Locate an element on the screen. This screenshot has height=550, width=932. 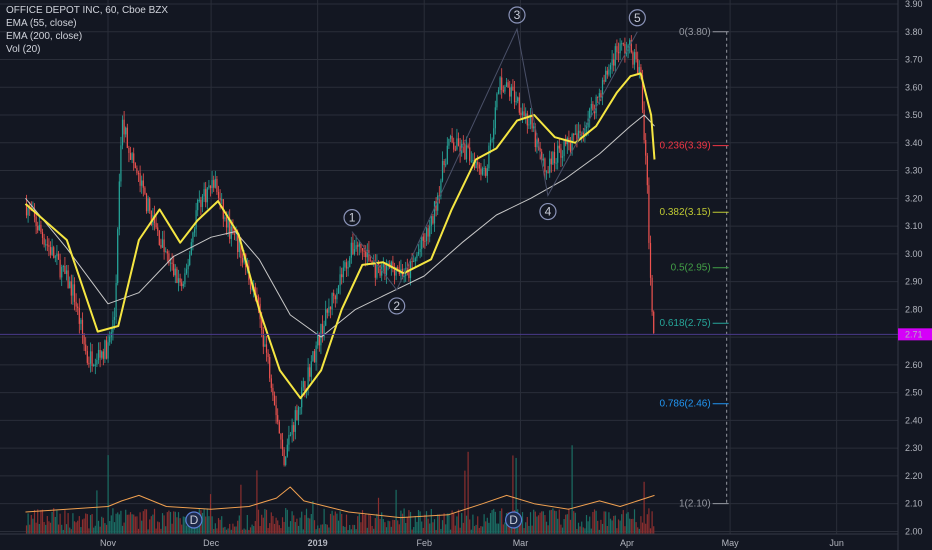
wave-label: 2 is located at coordinates (396, 306).